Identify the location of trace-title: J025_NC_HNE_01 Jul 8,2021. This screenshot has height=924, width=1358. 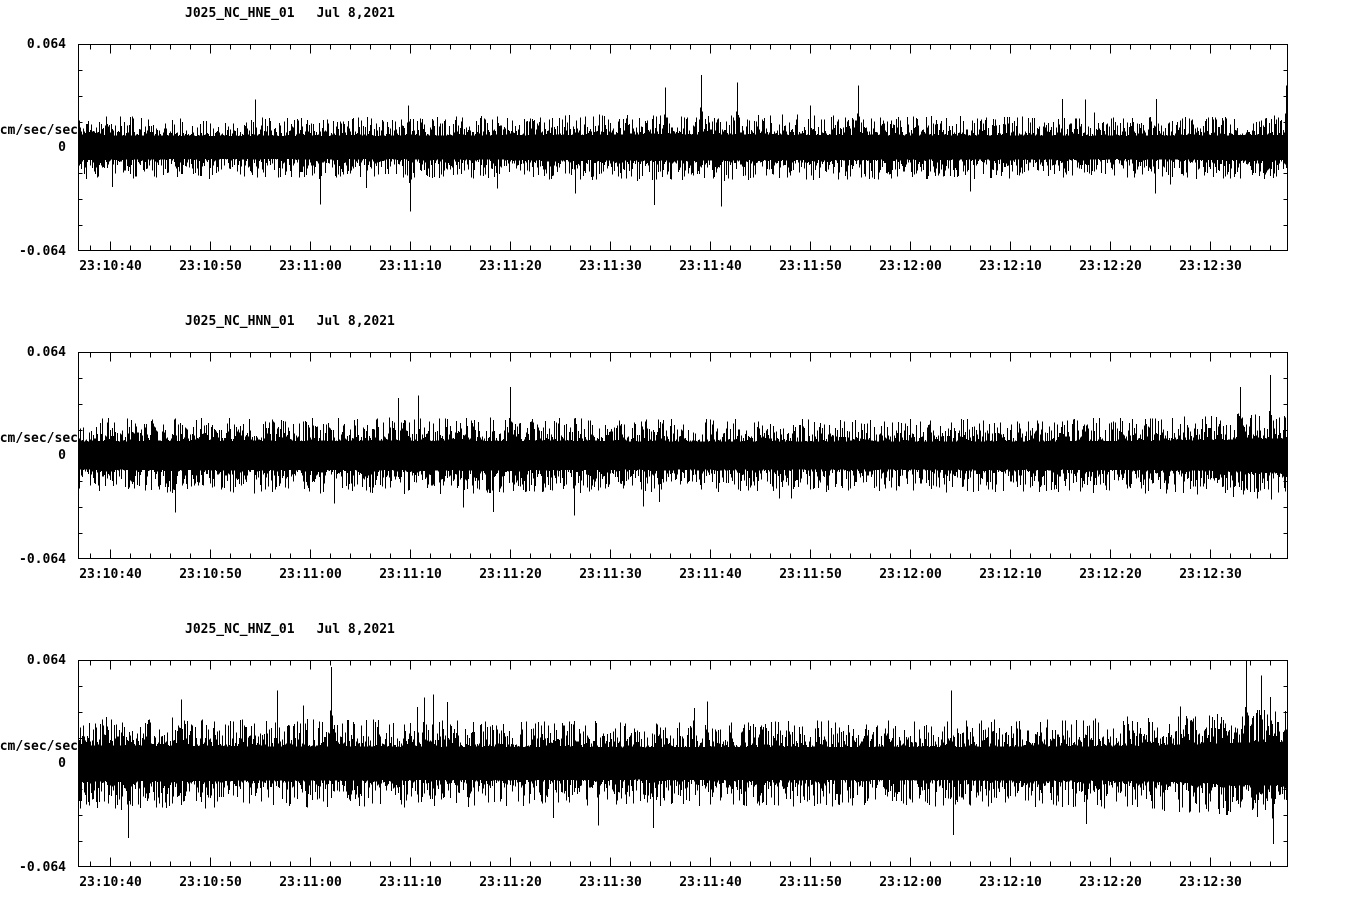
(290, 13).